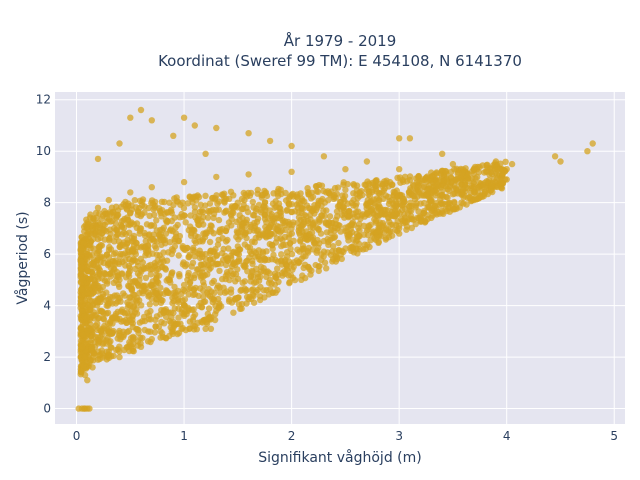 The image size is (640, 480). Describe the element at coordinates (22, 257) in the screenshot. I see `y-axis-label: Vågperiod (s)` at that location.